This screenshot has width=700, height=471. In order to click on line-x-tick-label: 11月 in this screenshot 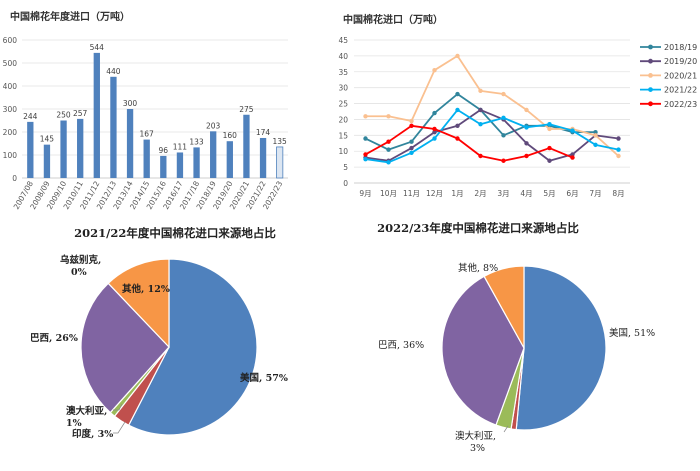, I will do `click(411, 193)`.